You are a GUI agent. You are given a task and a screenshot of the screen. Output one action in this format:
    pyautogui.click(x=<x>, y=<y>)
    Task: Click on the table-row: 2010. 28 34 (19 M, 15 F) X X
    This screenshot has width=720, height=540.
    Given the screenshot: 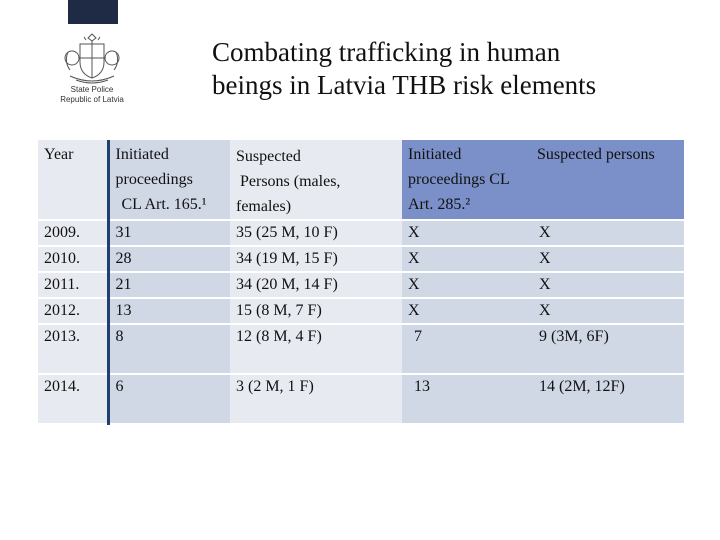 What is the action you would take?
    pyautogui.click(x=361, y=259)
    